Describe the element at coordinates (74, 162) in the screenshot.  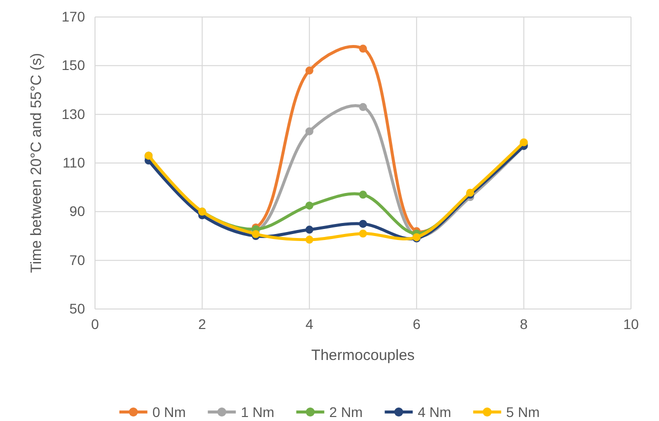
I see `y-tick-label: 110` at that location.